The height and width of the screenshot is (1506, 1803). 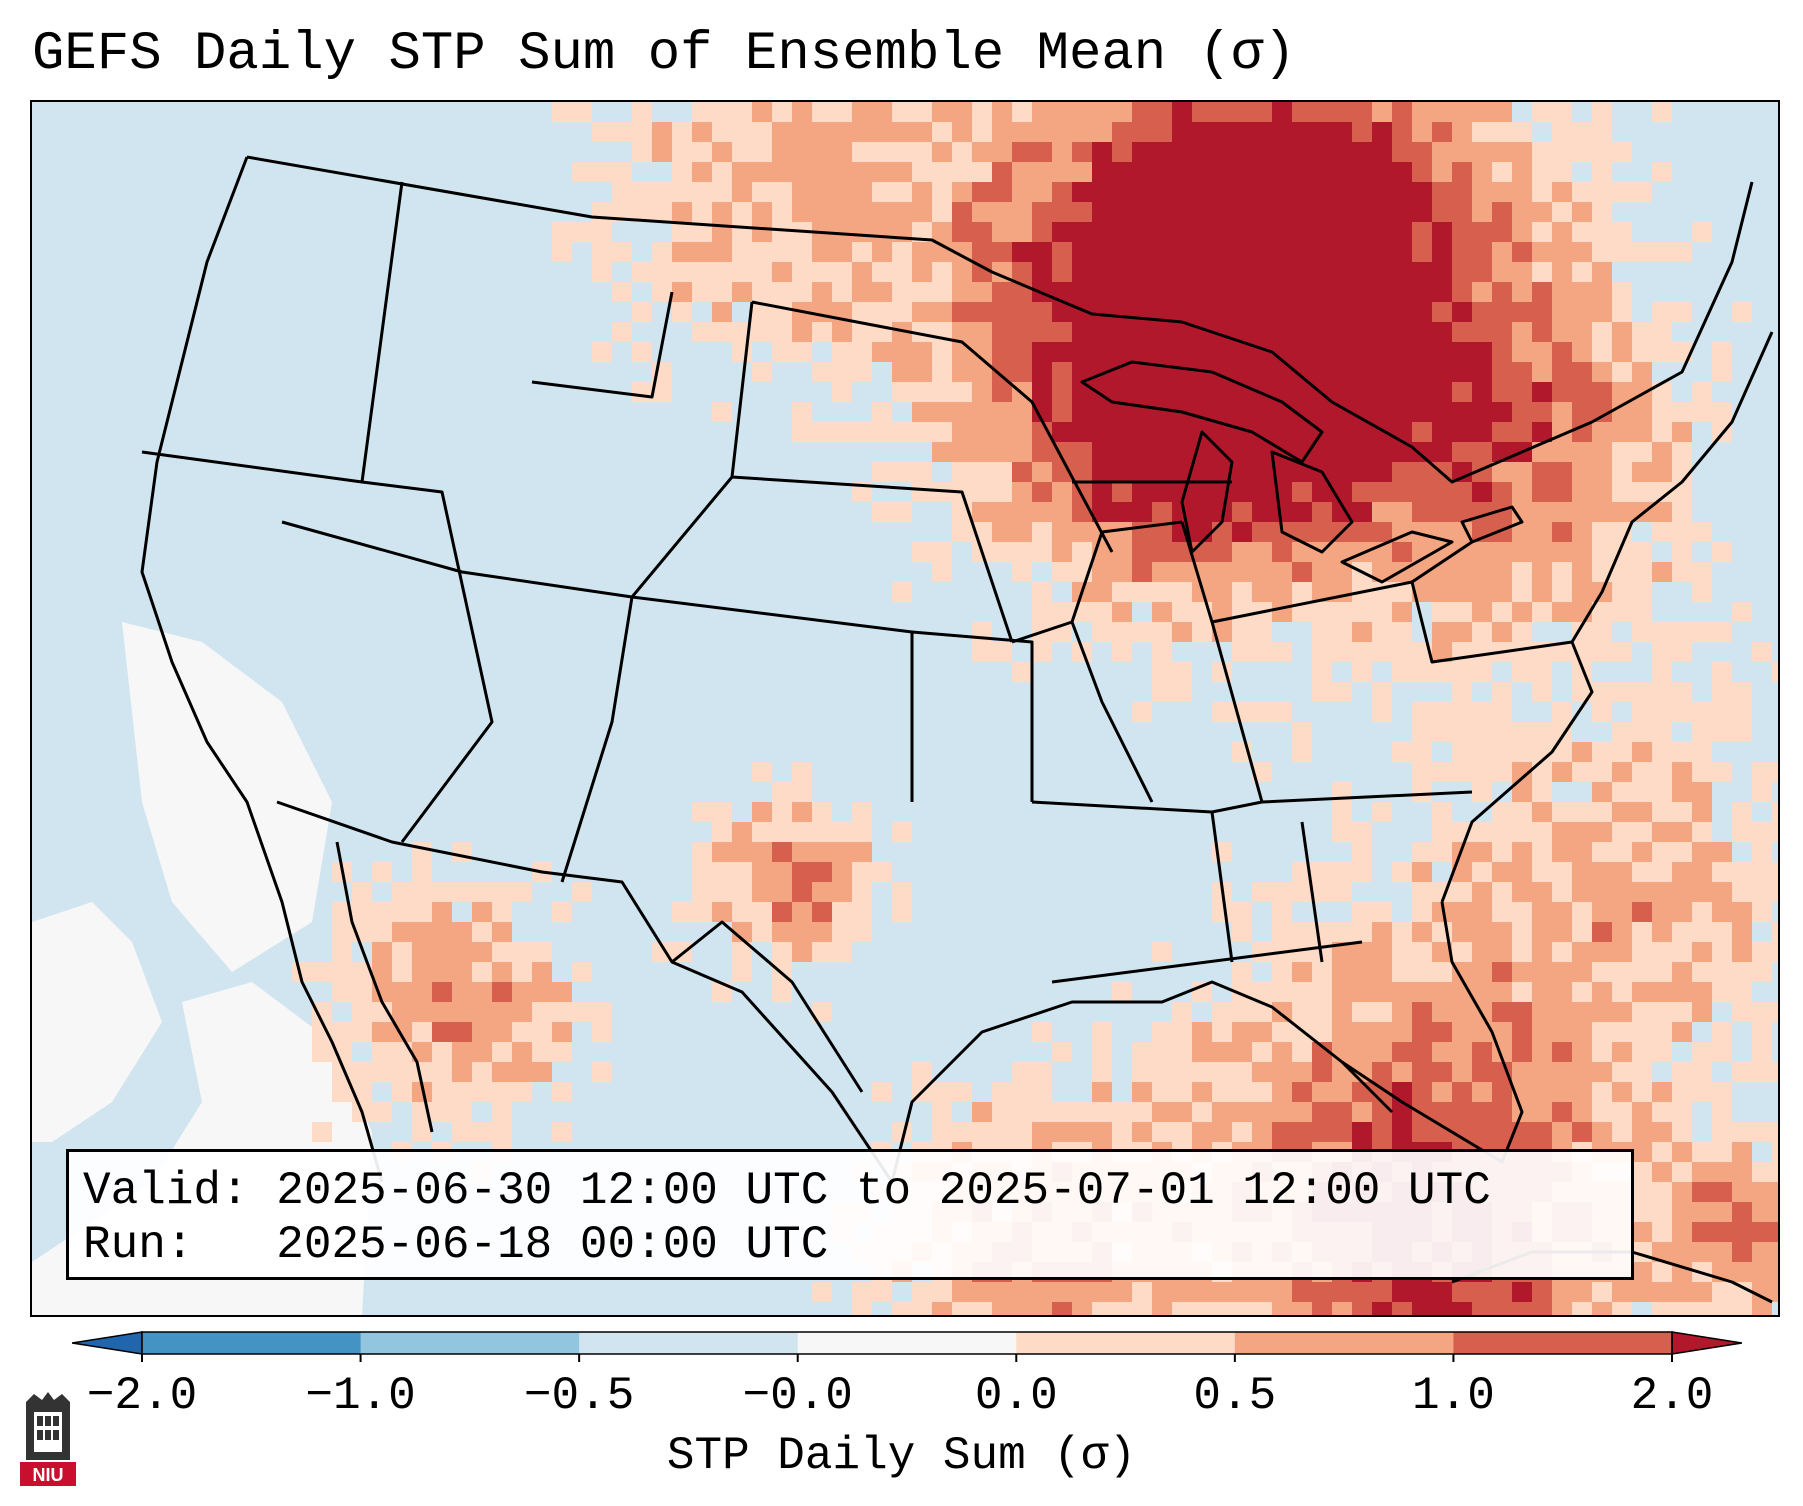 What do you see at coordinates (1235, 1396) in the screenshot?
I see `colorbar-tick-label: 0.5` at bounding box center [1235, 1396].